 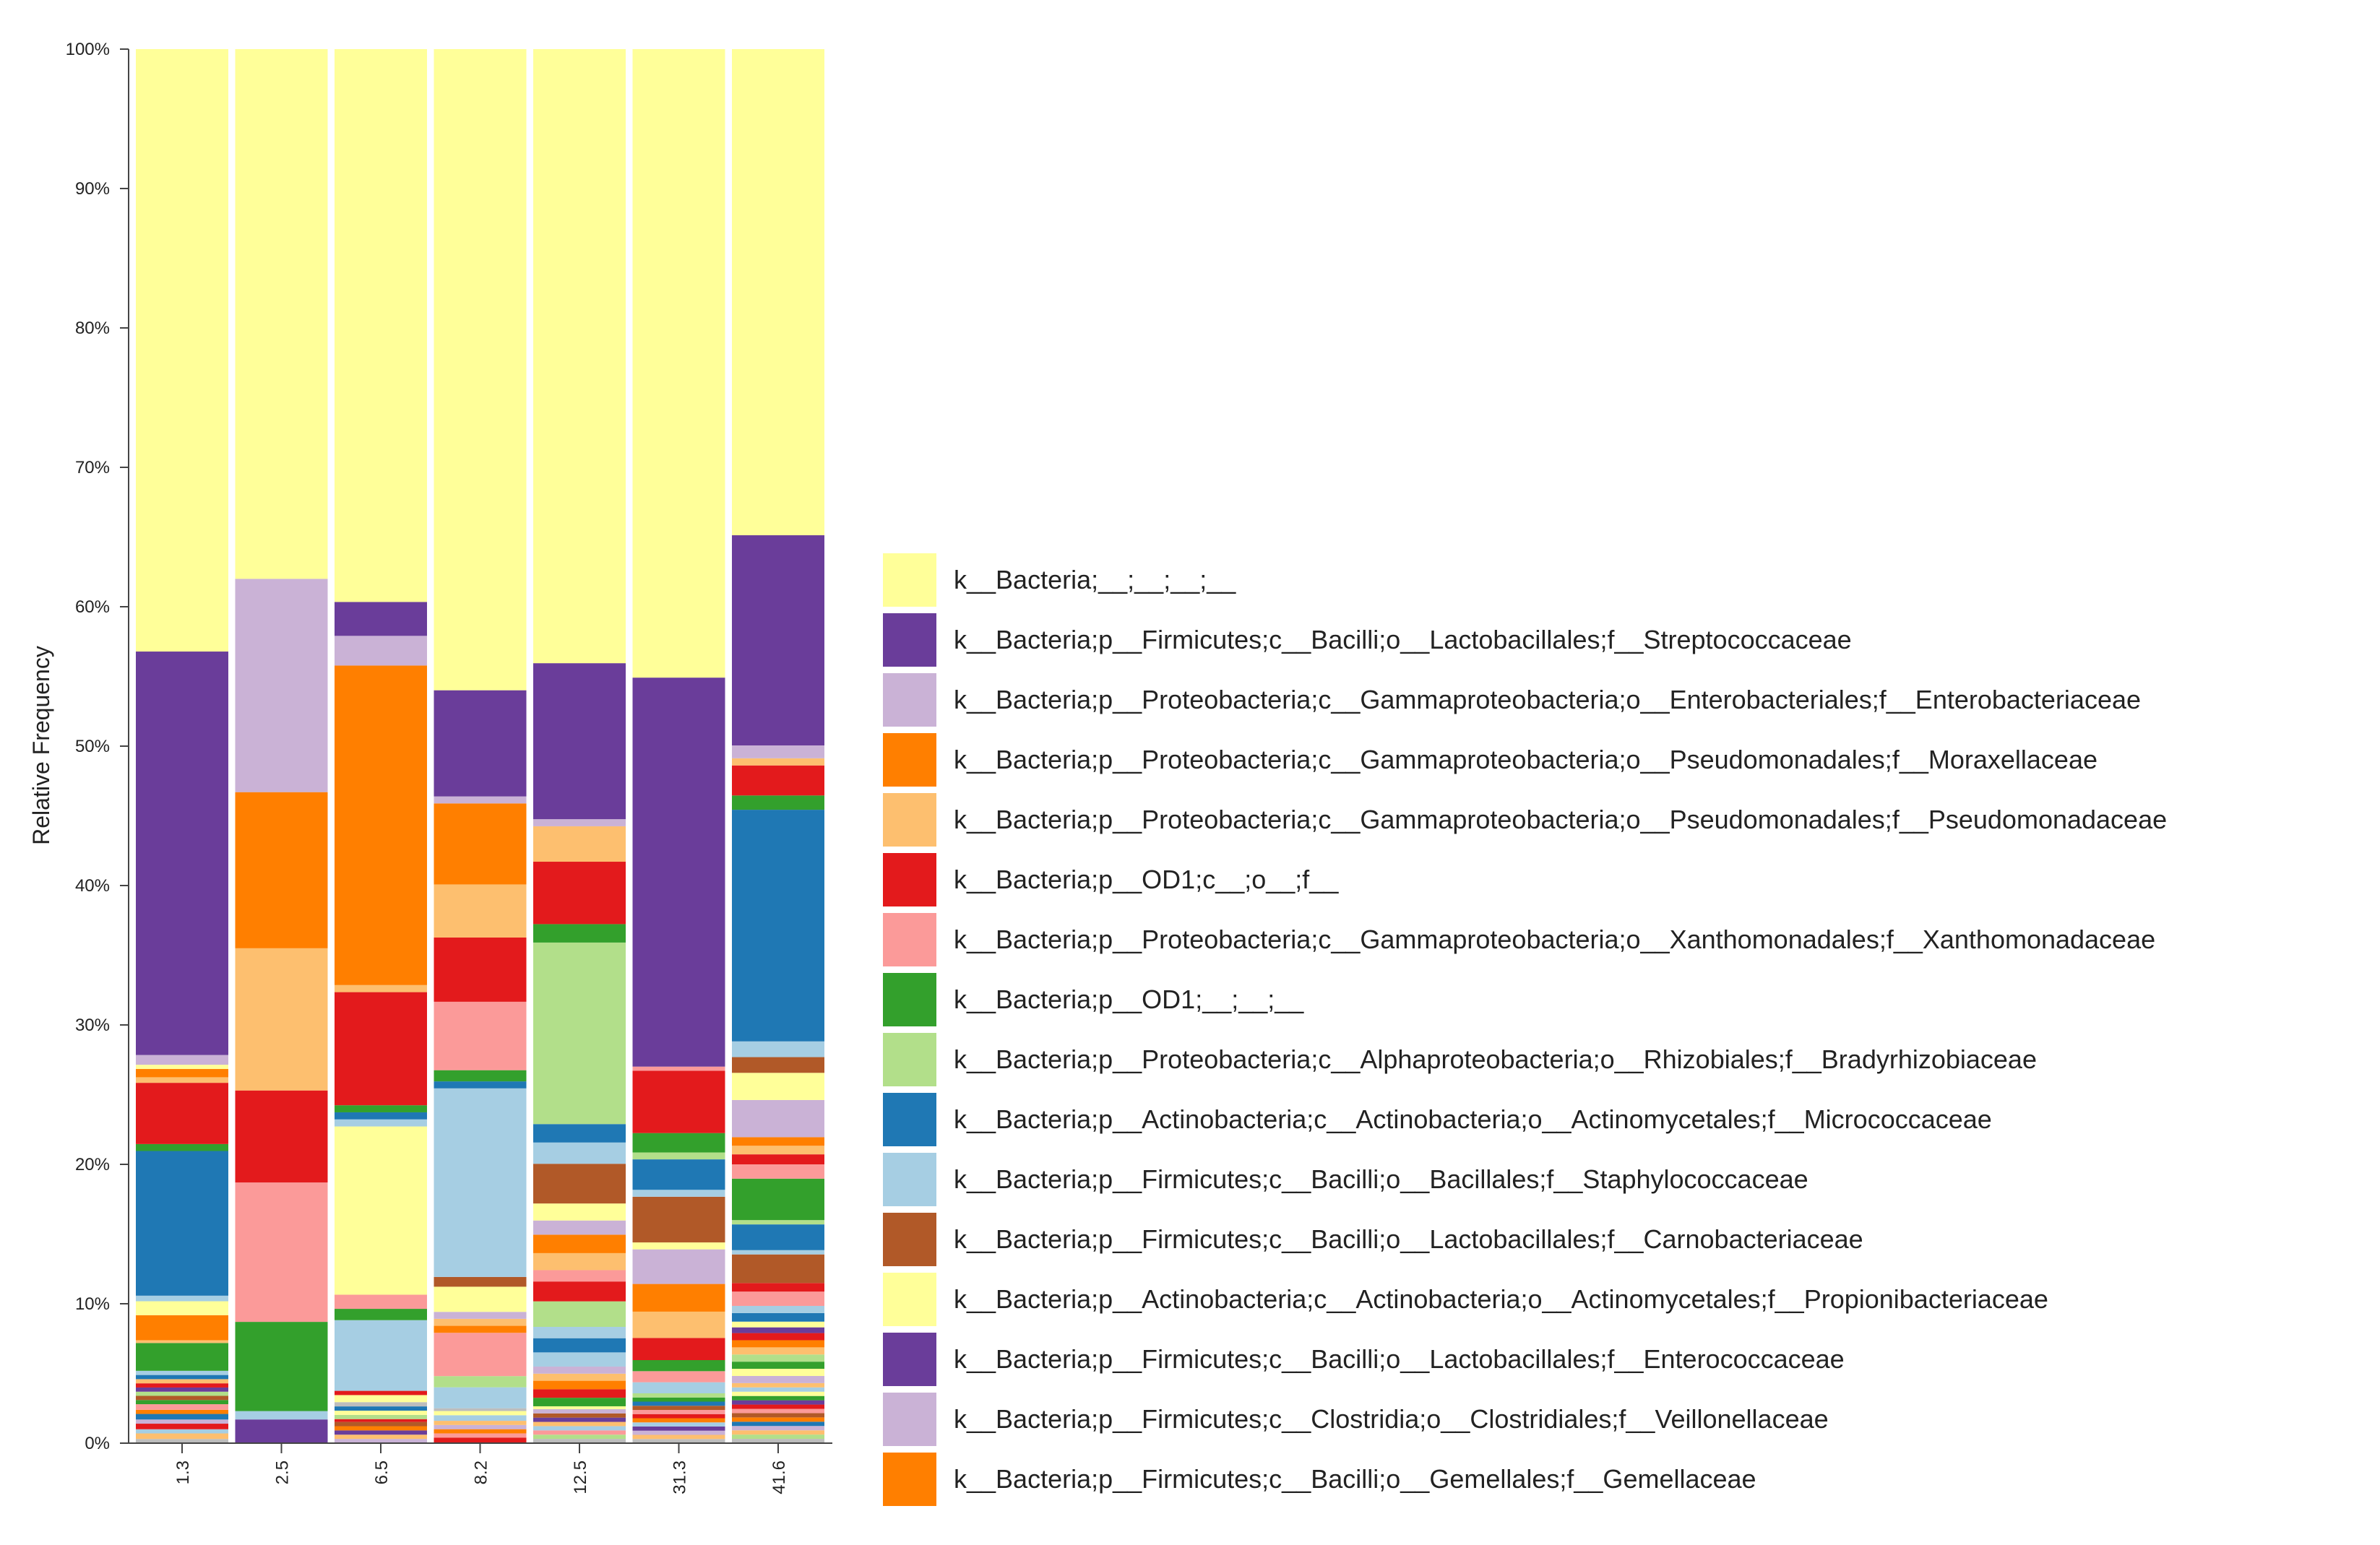 What do you see at coordinates (97, 746) in the screenshot?
I see `y-ticks: 0% 10% 20% 30% 40% 50% 60% 70% 80% 90% 100%` at bounding box center [97, 746].